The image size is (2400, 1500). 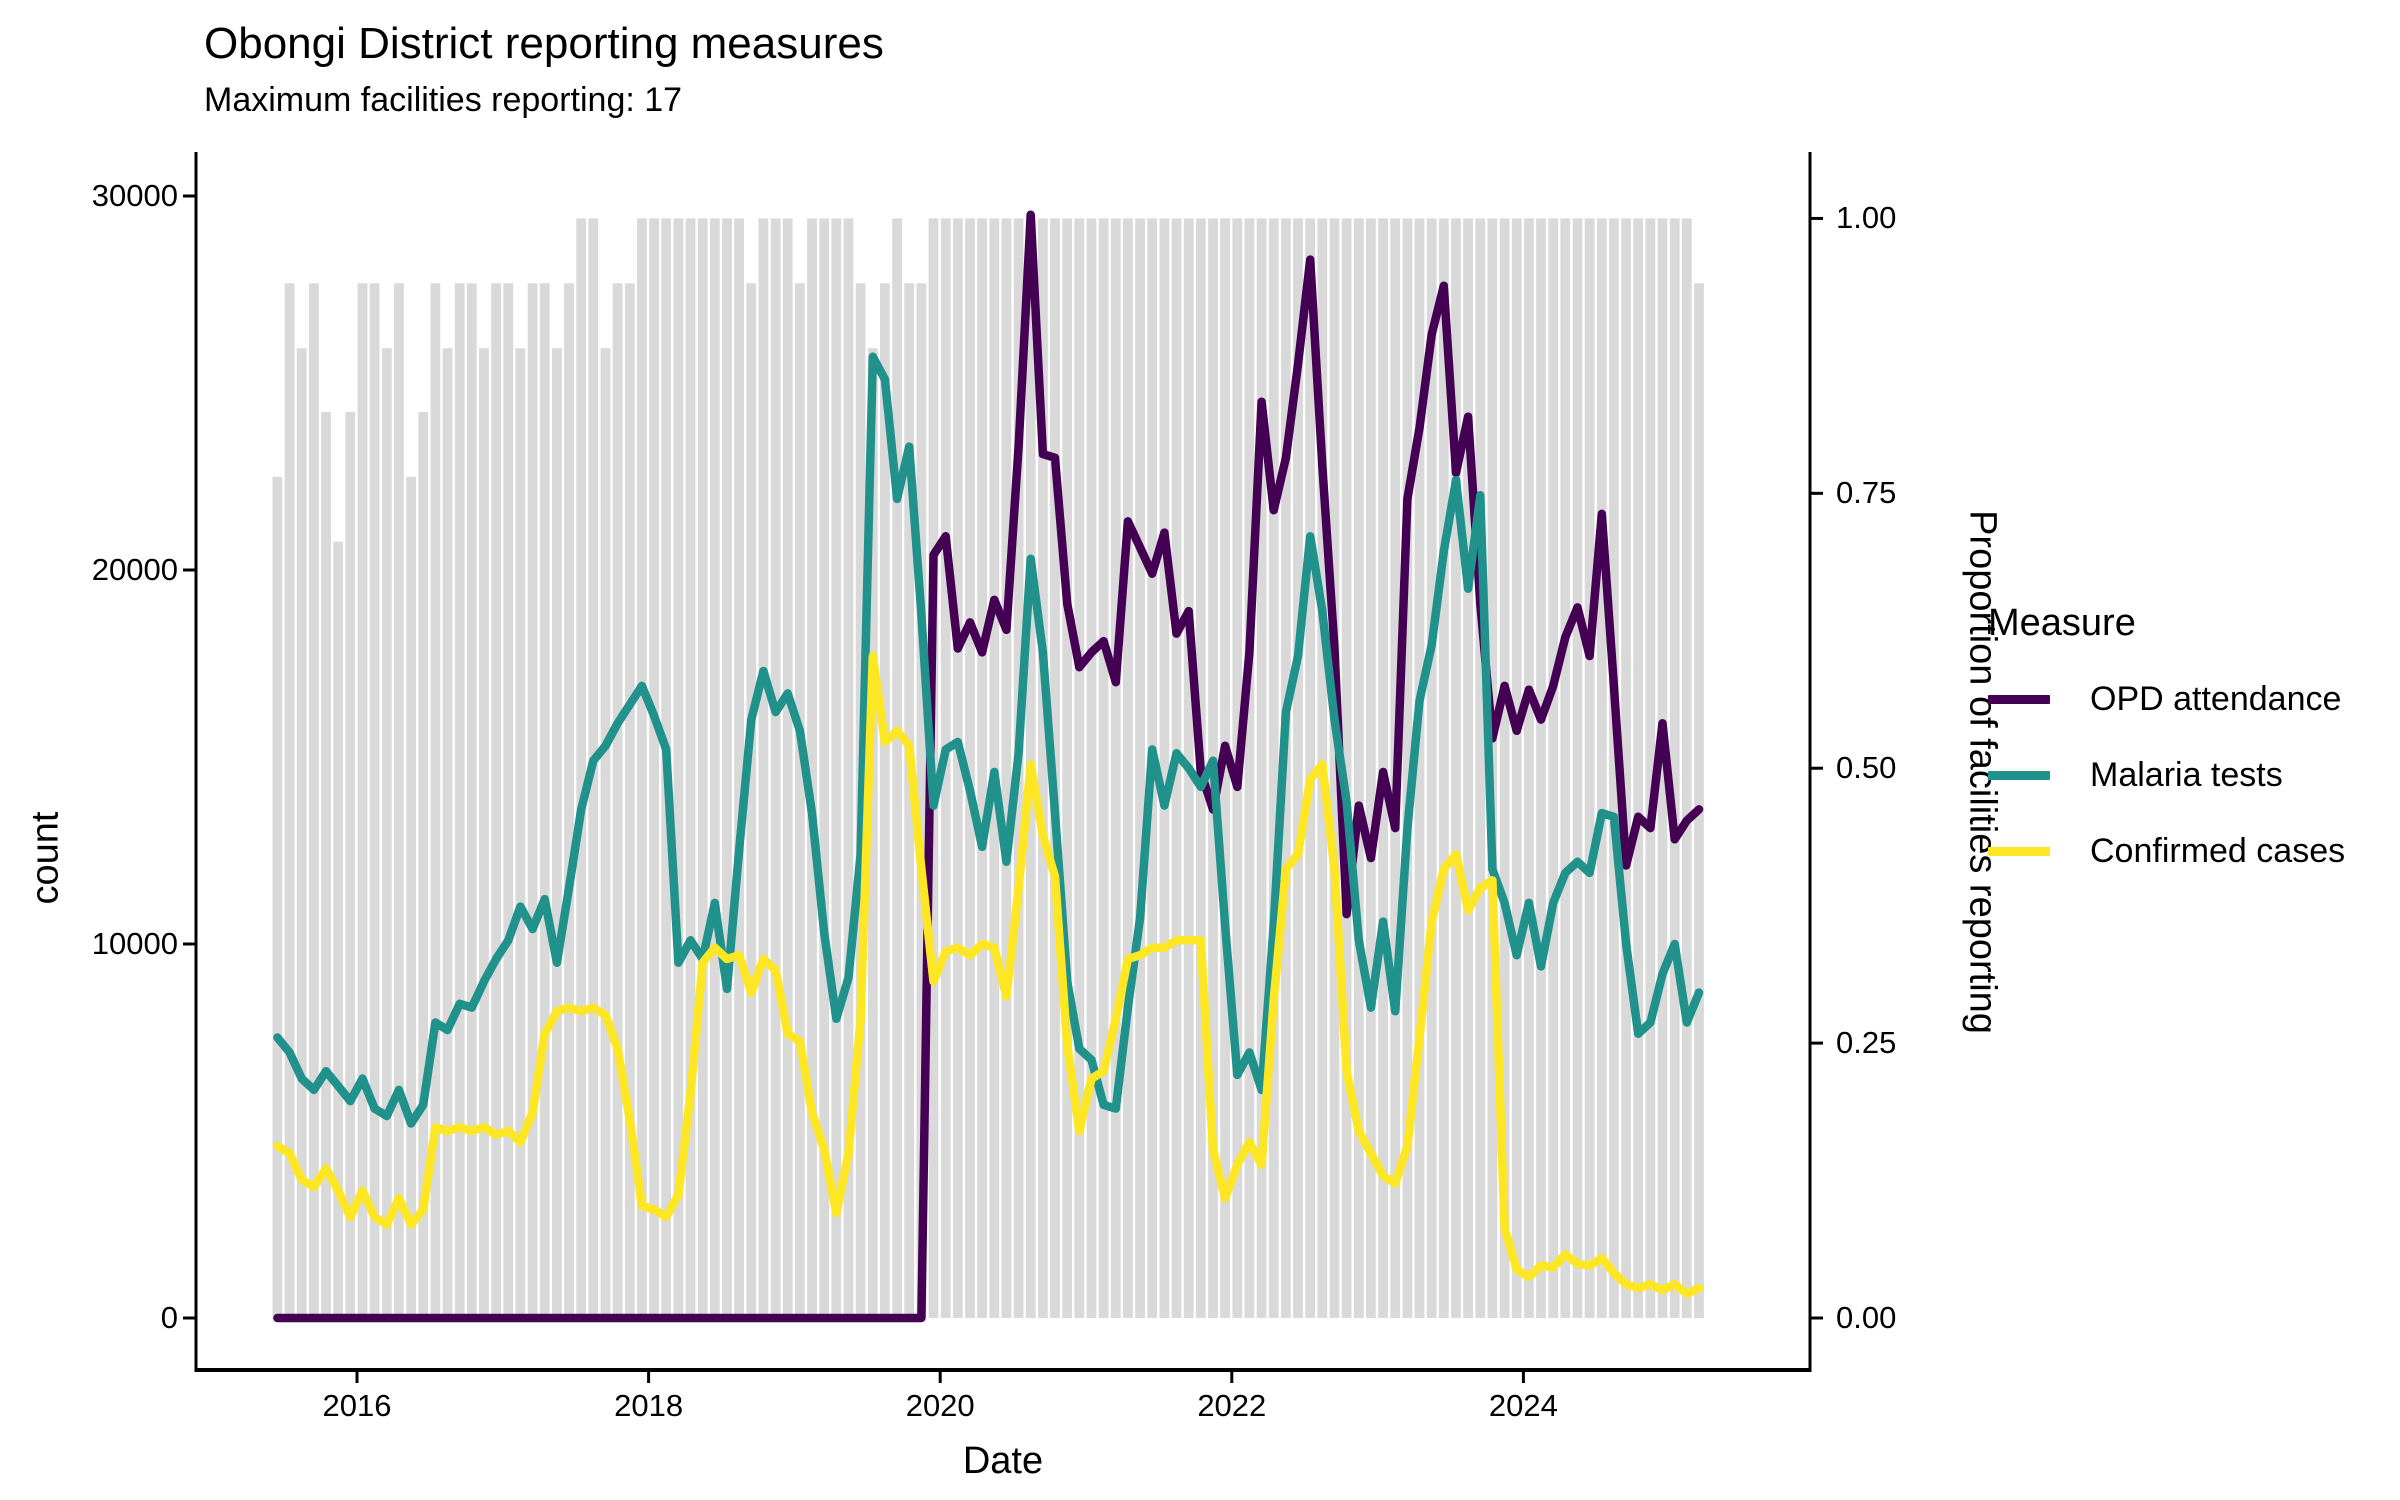 I want to click on x-axis-title: Date, so click(x=1003, y=1461).